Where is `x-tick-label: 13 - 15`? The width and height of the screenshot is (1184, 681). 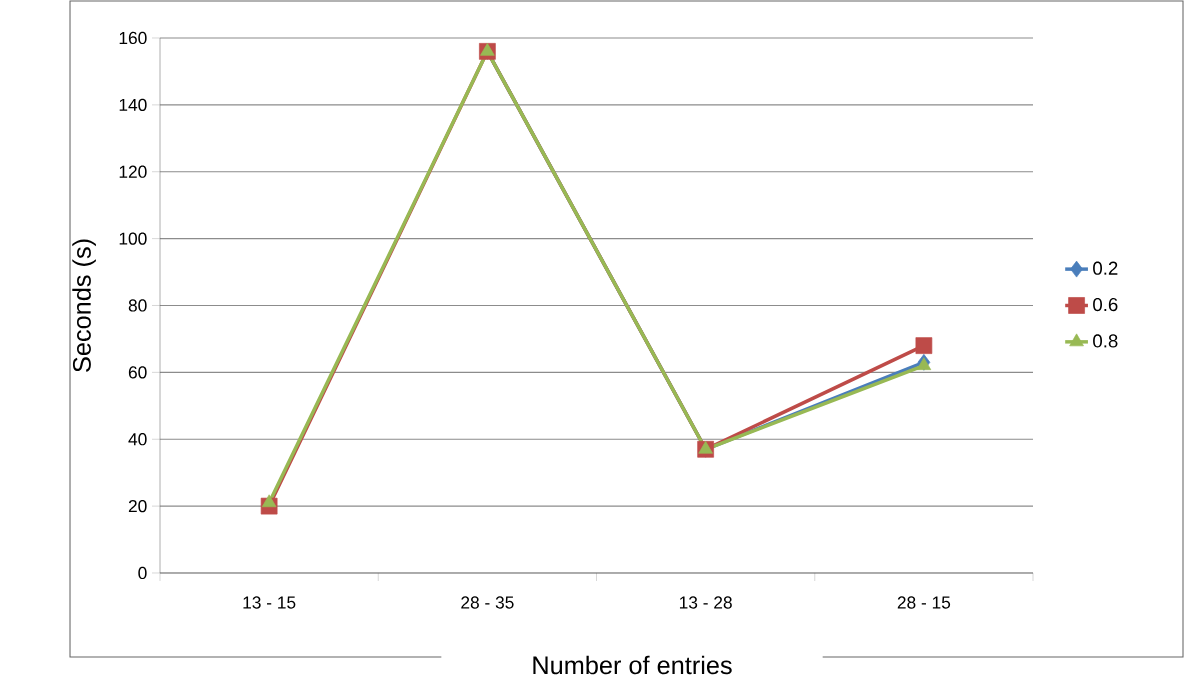 x-tick-label: 13 - 15 is located at coordinates (269, 602).